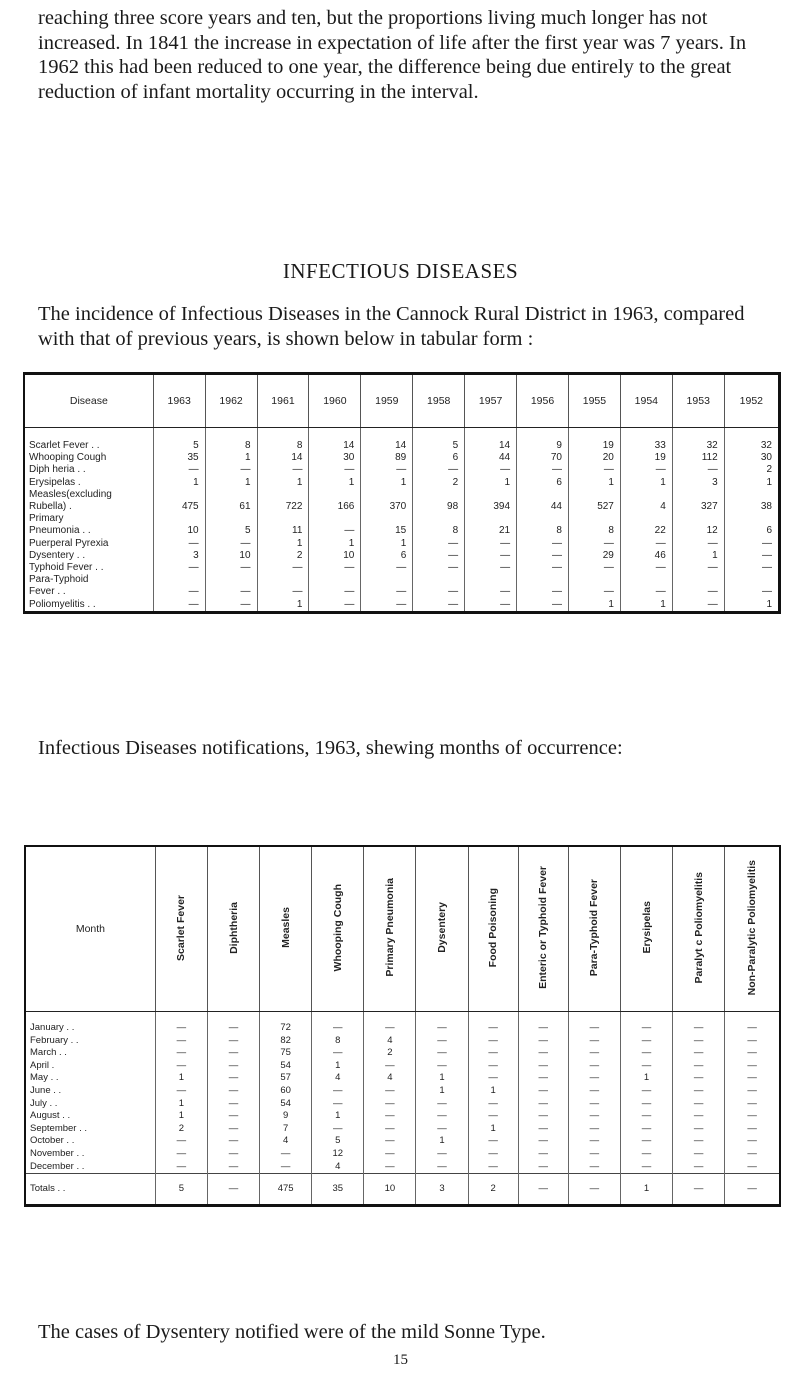  I want to click on disease-column-label: Non-Paralytic Poliomyelitis, so click(752, 927).